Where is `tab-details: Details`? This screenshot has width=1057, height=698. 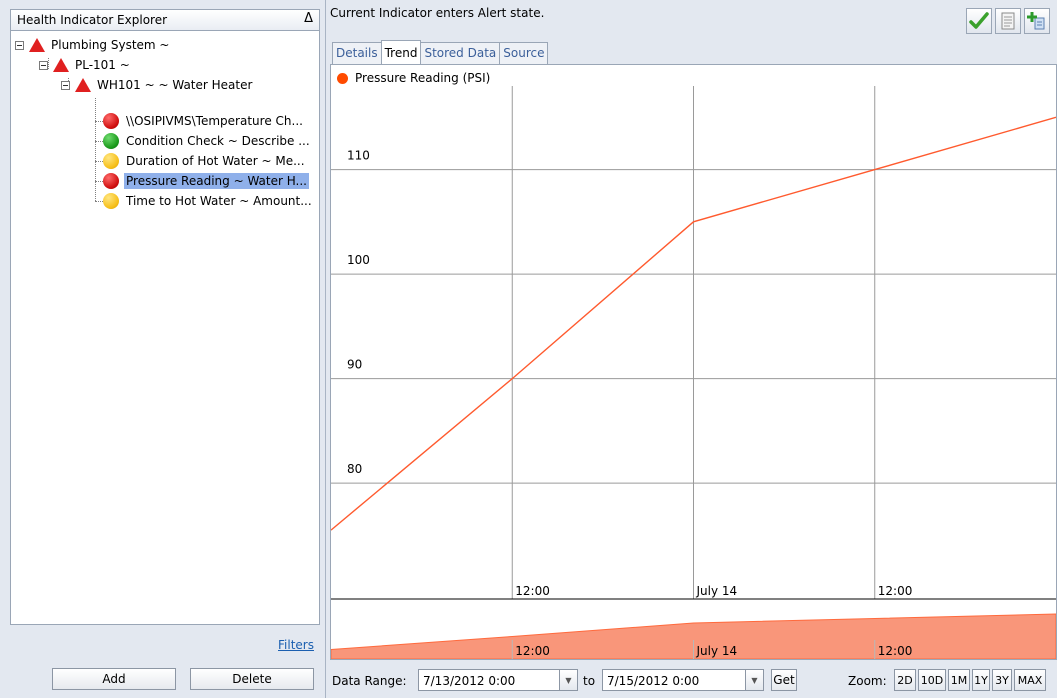
tab-details: Details is located at coordinates (357, 53).